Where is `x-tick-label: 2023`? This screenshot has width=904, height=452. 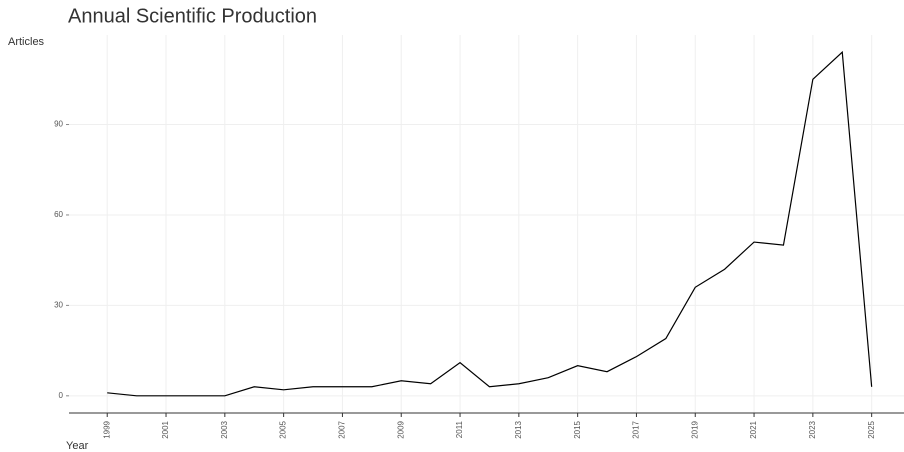
x-tick-label: 2023 is located at coordinates (812, 429).